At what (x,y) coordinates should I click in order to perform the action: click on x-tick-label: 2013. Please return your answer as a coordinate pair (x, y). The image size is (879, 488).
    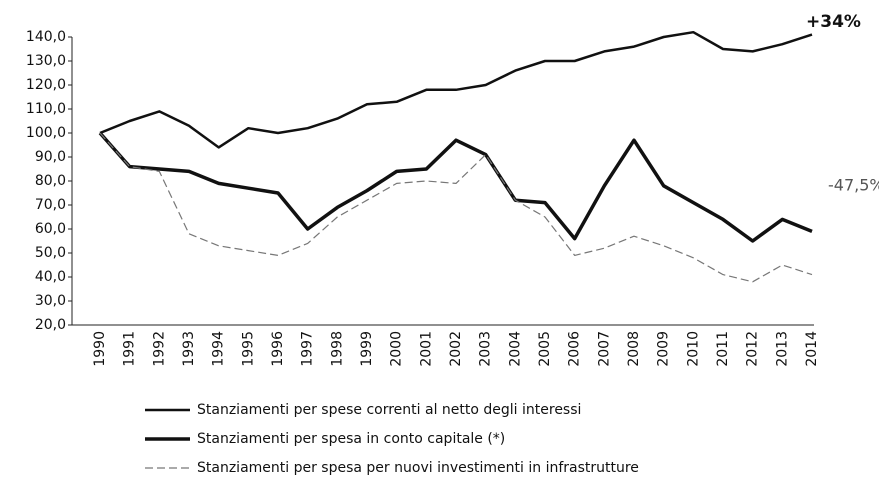
    Looking at the image, I should click on (782, 349).